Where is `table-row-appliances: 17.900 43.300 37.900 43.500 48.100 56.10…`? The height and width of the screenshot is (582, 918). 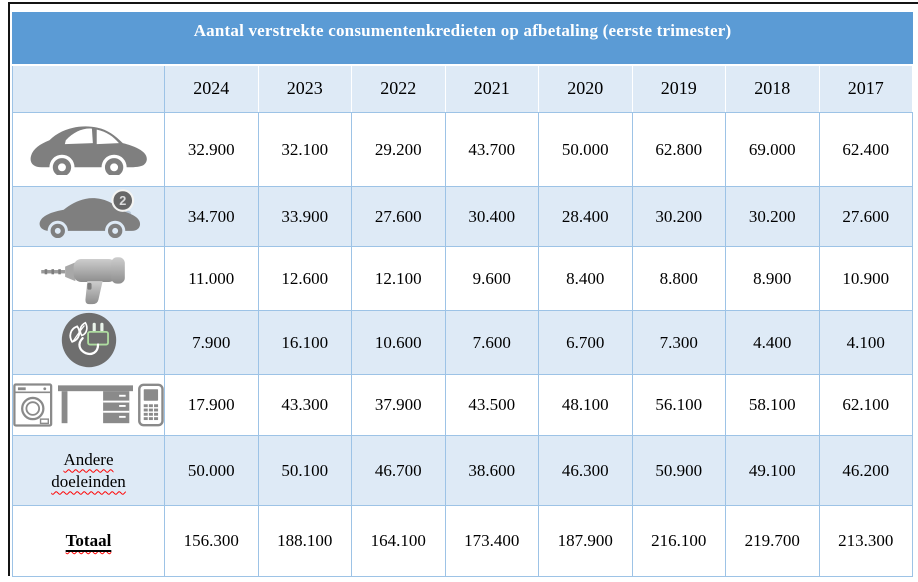 table-row-appliances: 17.900 43.300 37.900 43.500 48.100 56.10… is located at coordinates (463, 405).